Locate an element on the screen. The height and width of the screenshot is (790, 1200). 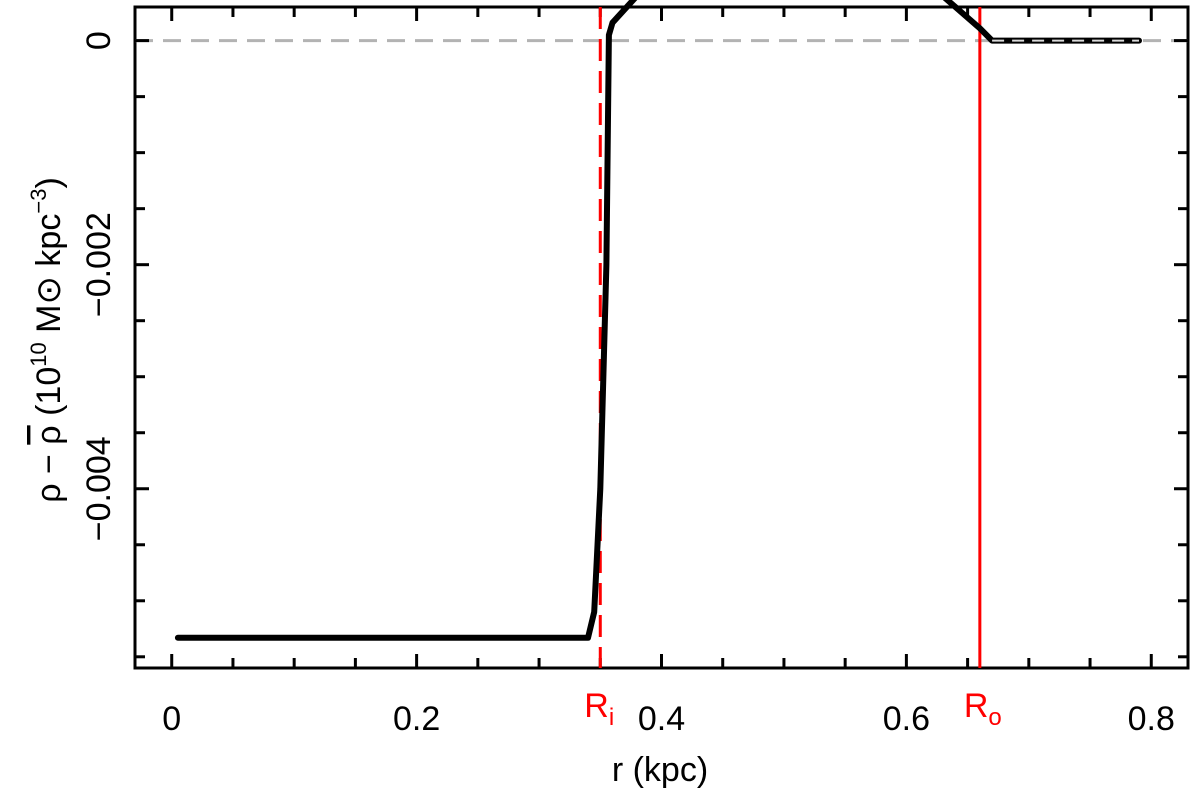
y-axis-label: ρ − ρ (1010 M⊙ kpc−3) is located at coordinates (47, 340).